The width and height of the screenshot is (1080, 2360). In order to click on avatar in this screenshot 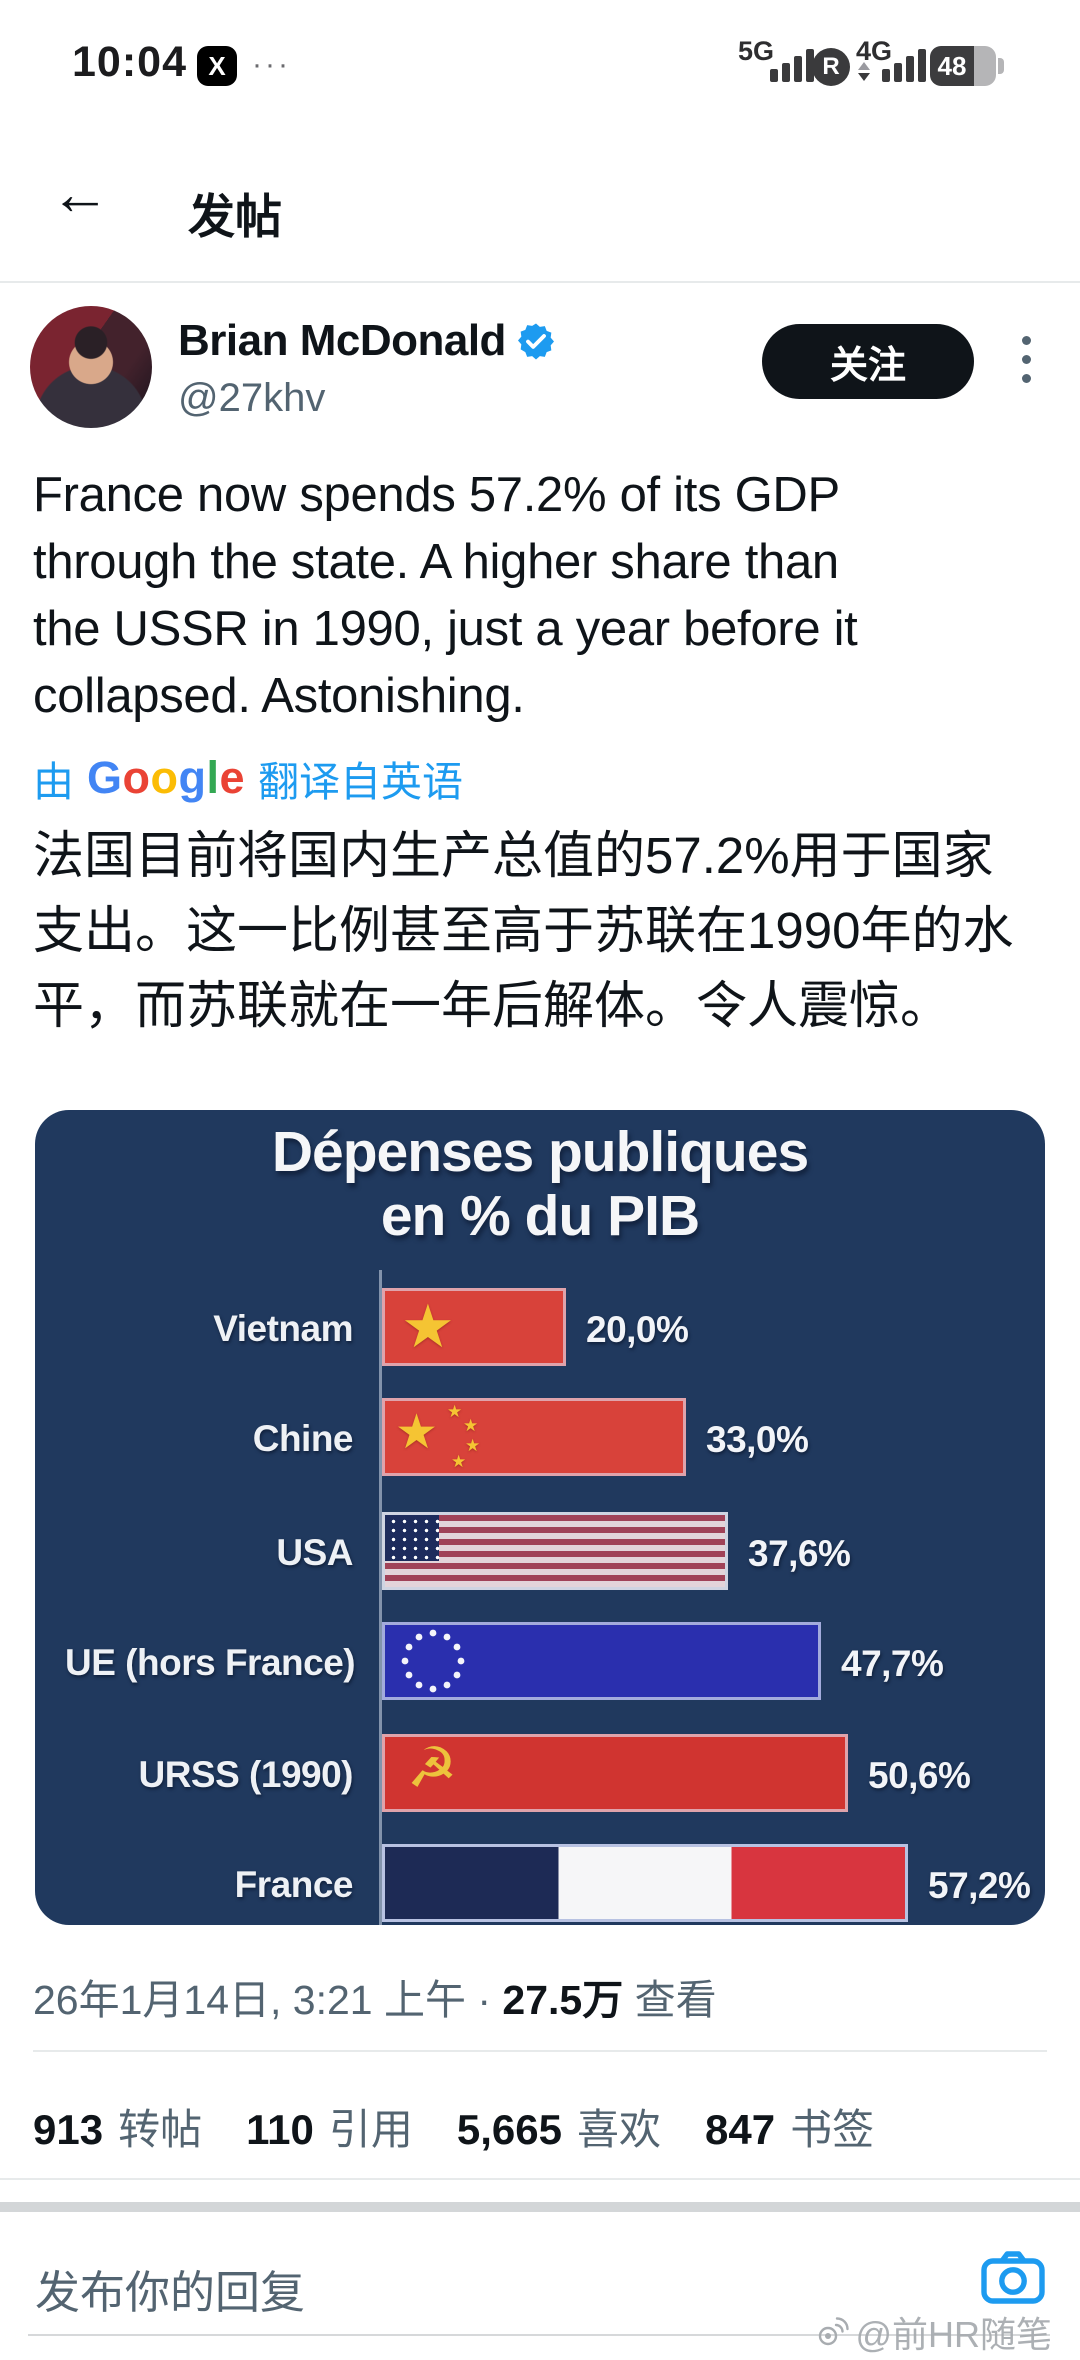, I will do `click(91, 367)`.